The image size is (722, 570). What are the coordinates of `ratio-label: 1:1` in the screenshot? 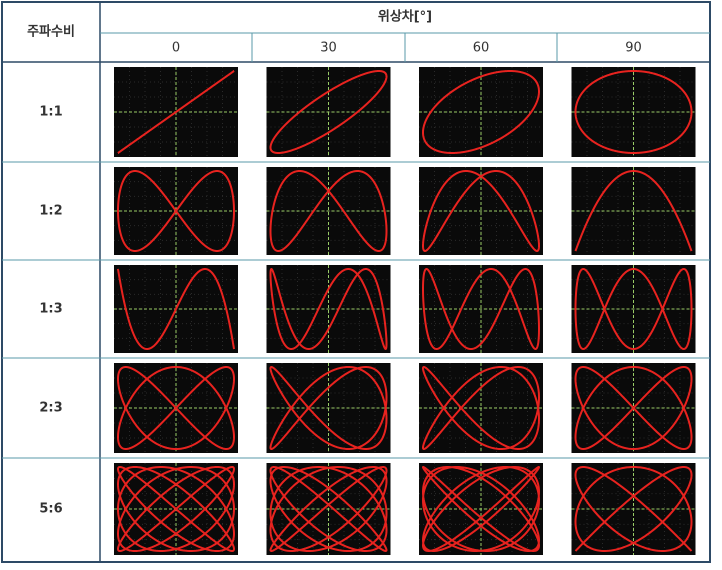 It's located at (50, 112).